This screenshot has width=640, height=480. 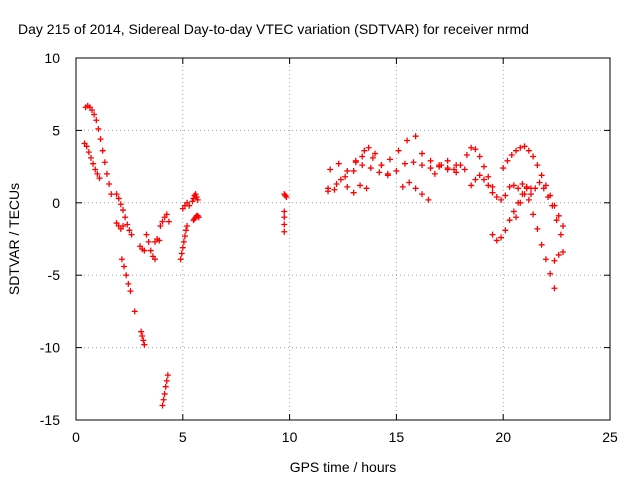 I want to click on y-tick-labels: -15 -10 -5 0 5 10, so click(x=50, y=239).